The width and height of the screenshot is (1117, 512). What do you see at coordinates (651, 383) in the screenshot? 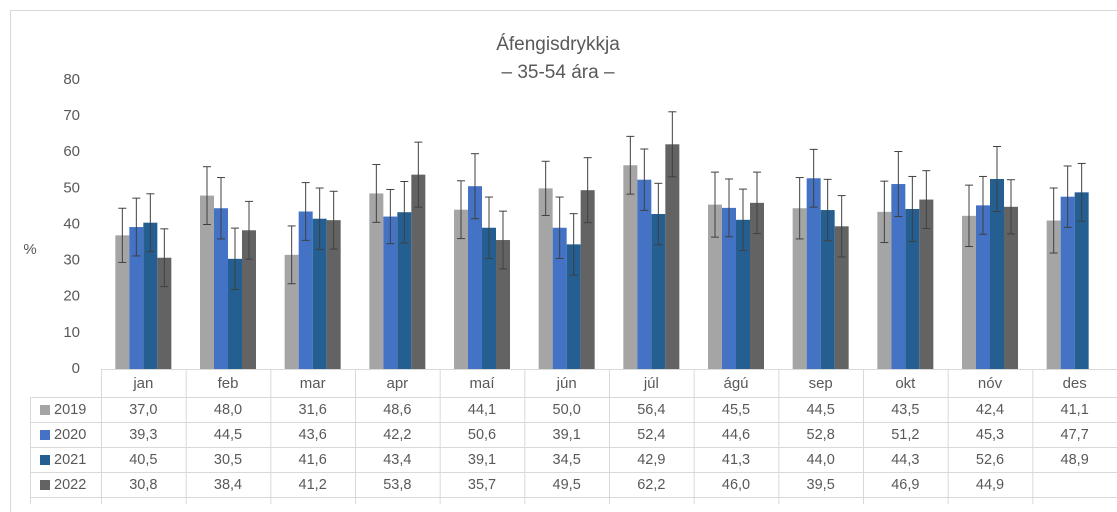
I see `x-tick-label: júl` at bounding box center [651, 383].